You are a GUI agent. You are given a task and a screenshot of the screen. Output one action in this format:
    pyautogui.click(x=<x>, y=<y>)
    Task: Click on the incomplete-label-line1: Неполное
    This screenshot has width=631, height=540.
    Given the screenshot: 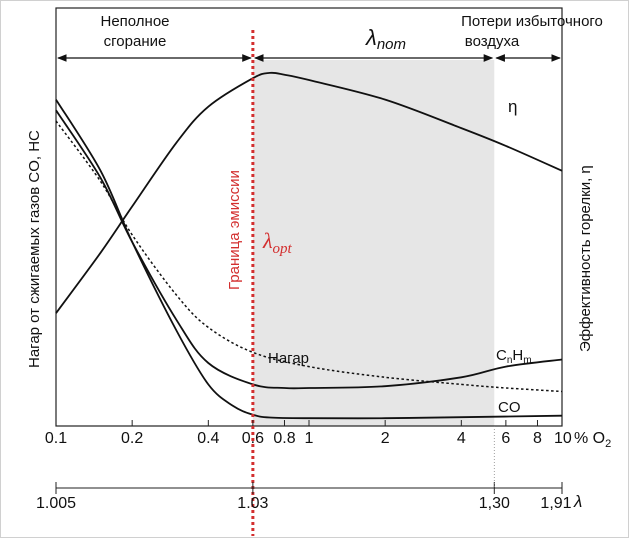 What is the action you would take?
    pyautogui.click(x=134, y=21)
    